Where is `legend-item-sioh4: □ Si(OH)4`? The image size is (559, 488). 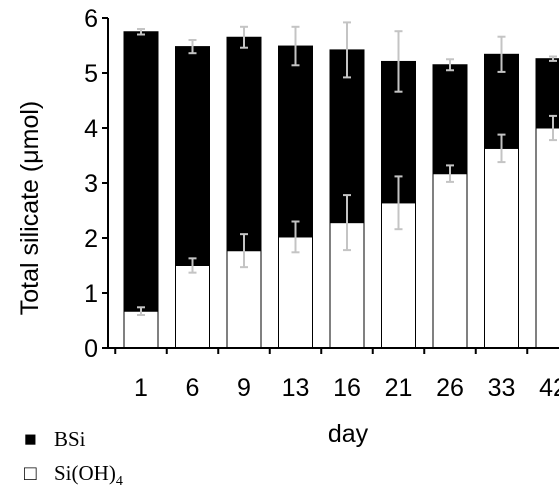 legend-item-sioh4: □ Si(OH)4 is located at coordinates (73, 474).